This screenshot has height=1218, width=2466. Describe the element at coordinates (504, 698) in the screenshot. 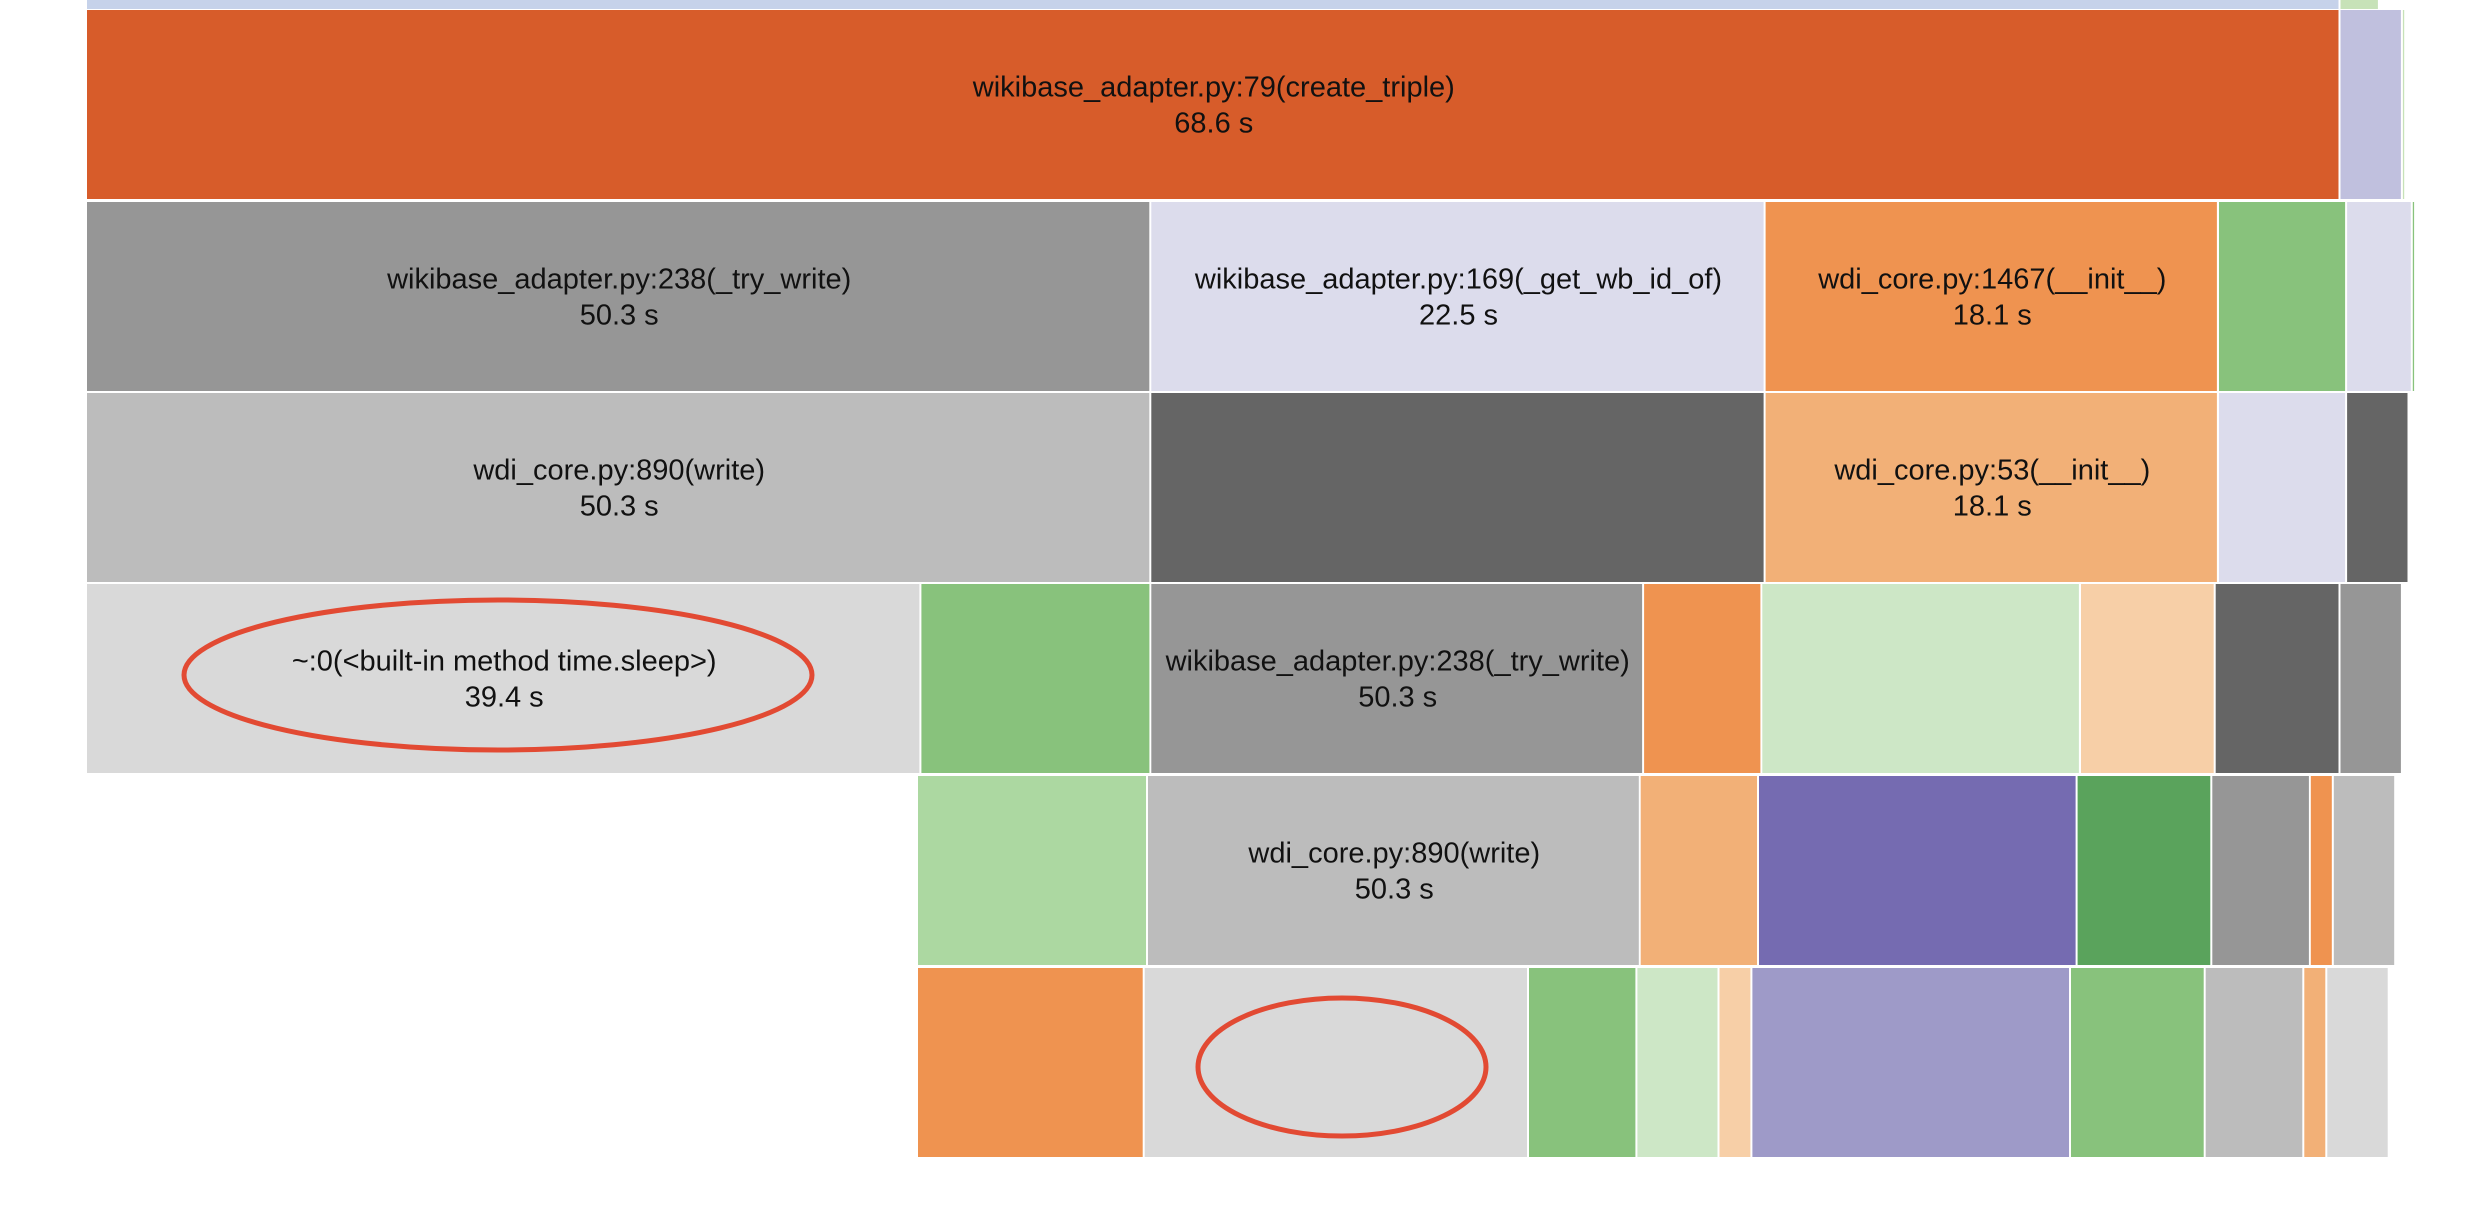

I see `frame-time-label: 39.4 s` at that location.